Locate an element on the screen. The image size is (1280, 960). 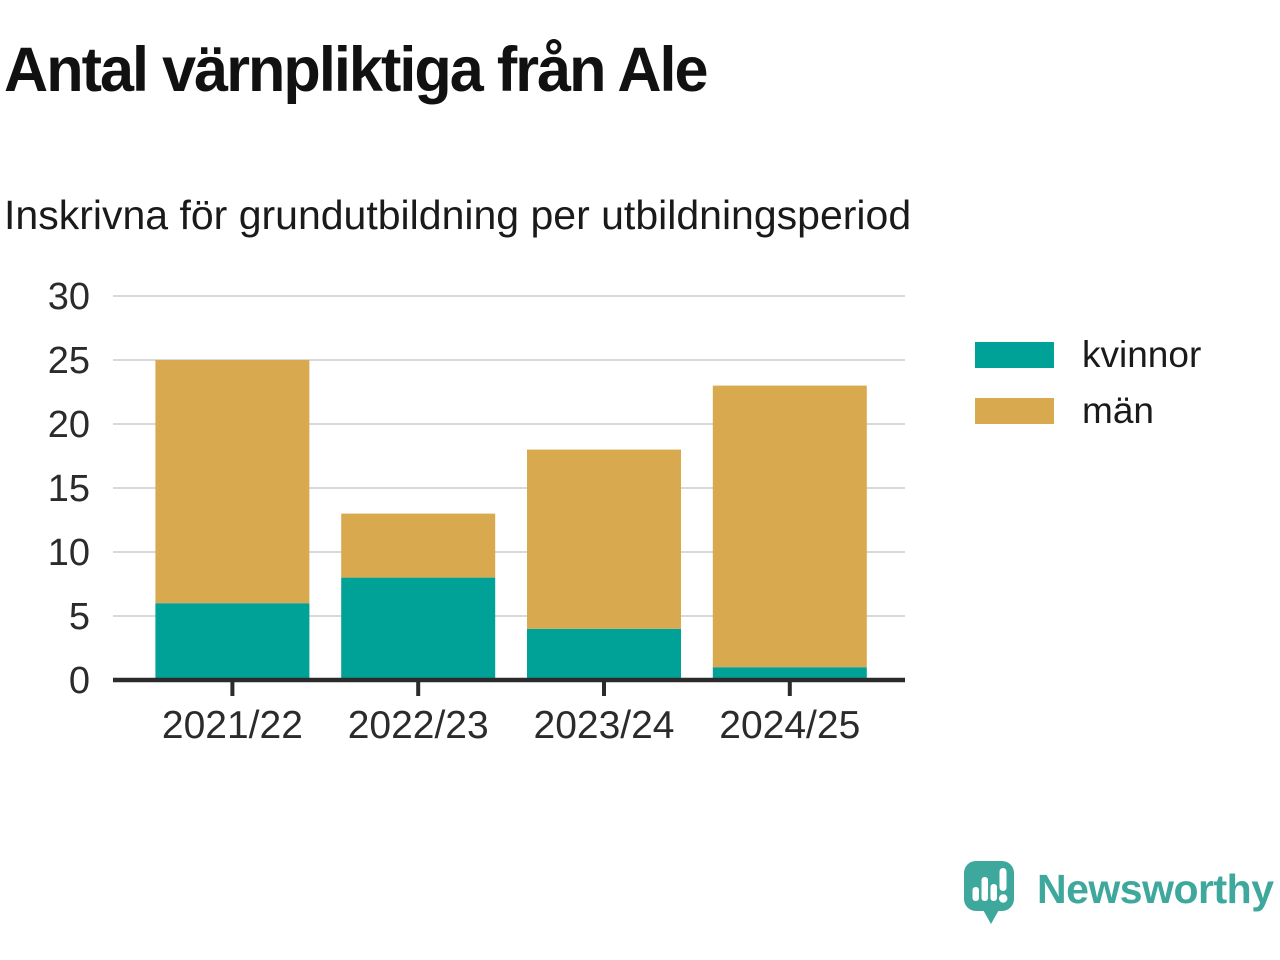
newsworthy-logo-text: Newsworthy is located at coordinates (1155, 889).